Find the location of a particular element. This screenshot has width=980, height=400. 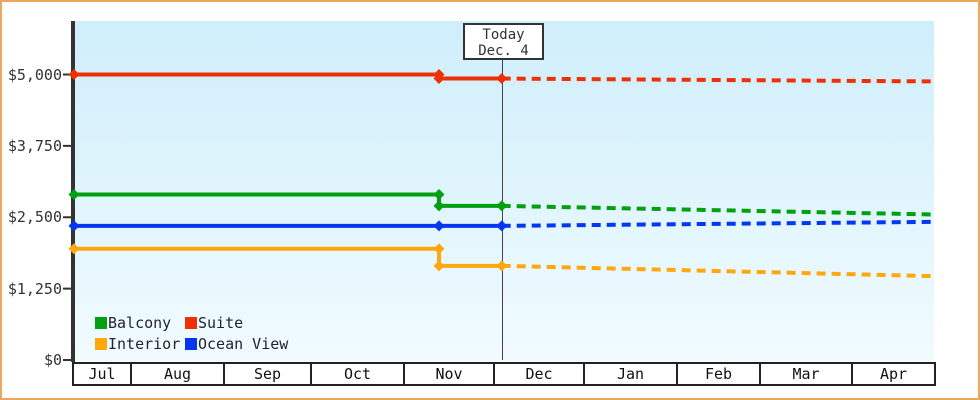

legend-swatch-interior is located at coordinates (101, 344).